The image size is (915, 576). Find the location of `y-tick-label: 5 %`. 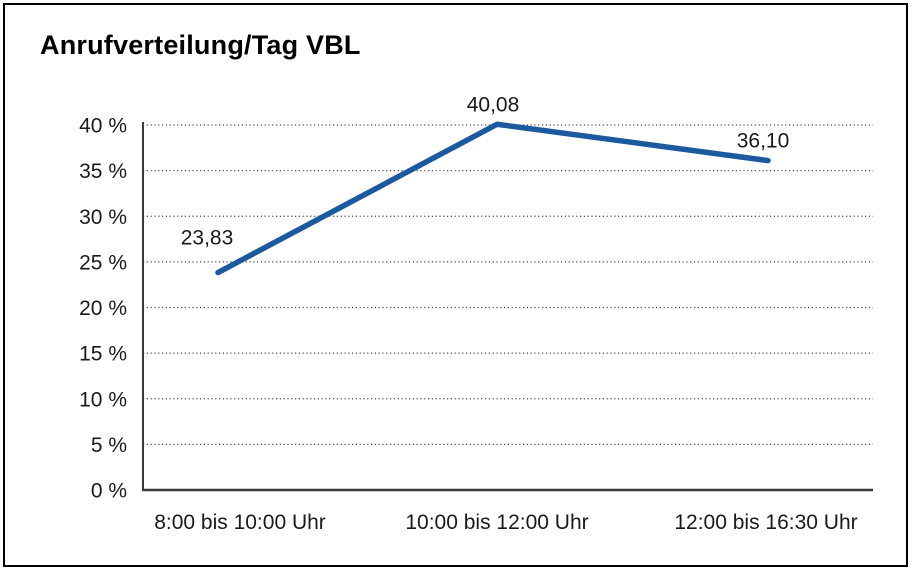

y-tick-label: 5 % is located at coordinates (109, 445).